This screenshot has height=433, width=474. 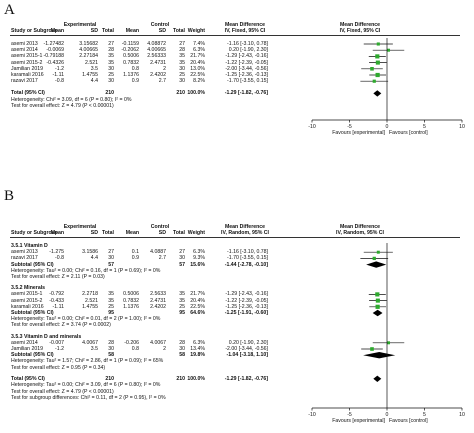 I want to click on ctl-mean: 0.5006, so click(x=131, y=294).